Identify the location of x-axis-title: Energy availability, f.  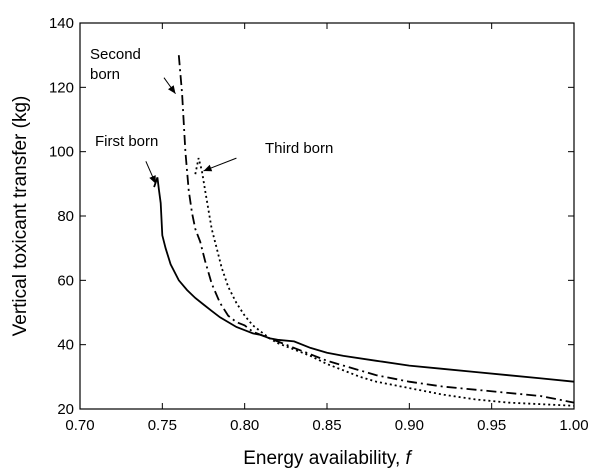
(327, 458).